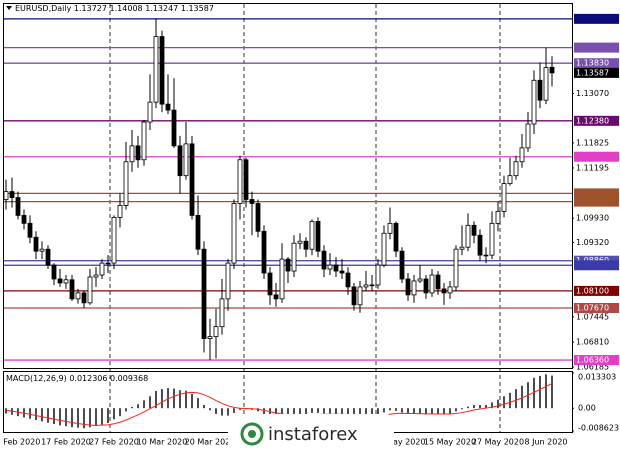  Describe the element at coordinates (592, 360) in the screenshot. I see `level-label: 1.06360` at that location.